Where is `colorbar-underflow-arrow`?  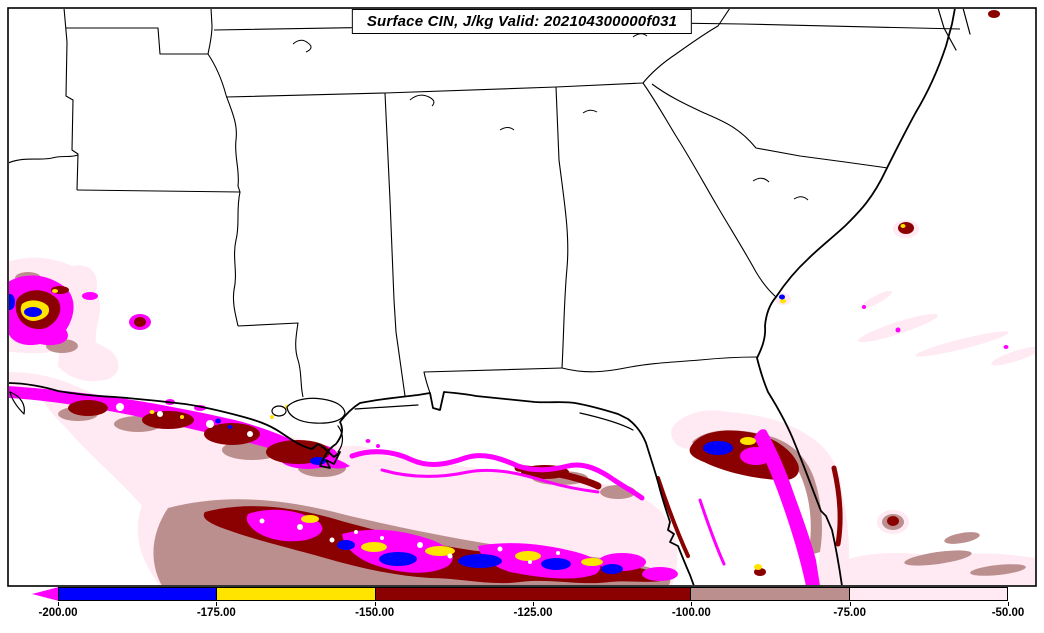
colorbar-underflow-arrow is located at coordinates (45, 594).